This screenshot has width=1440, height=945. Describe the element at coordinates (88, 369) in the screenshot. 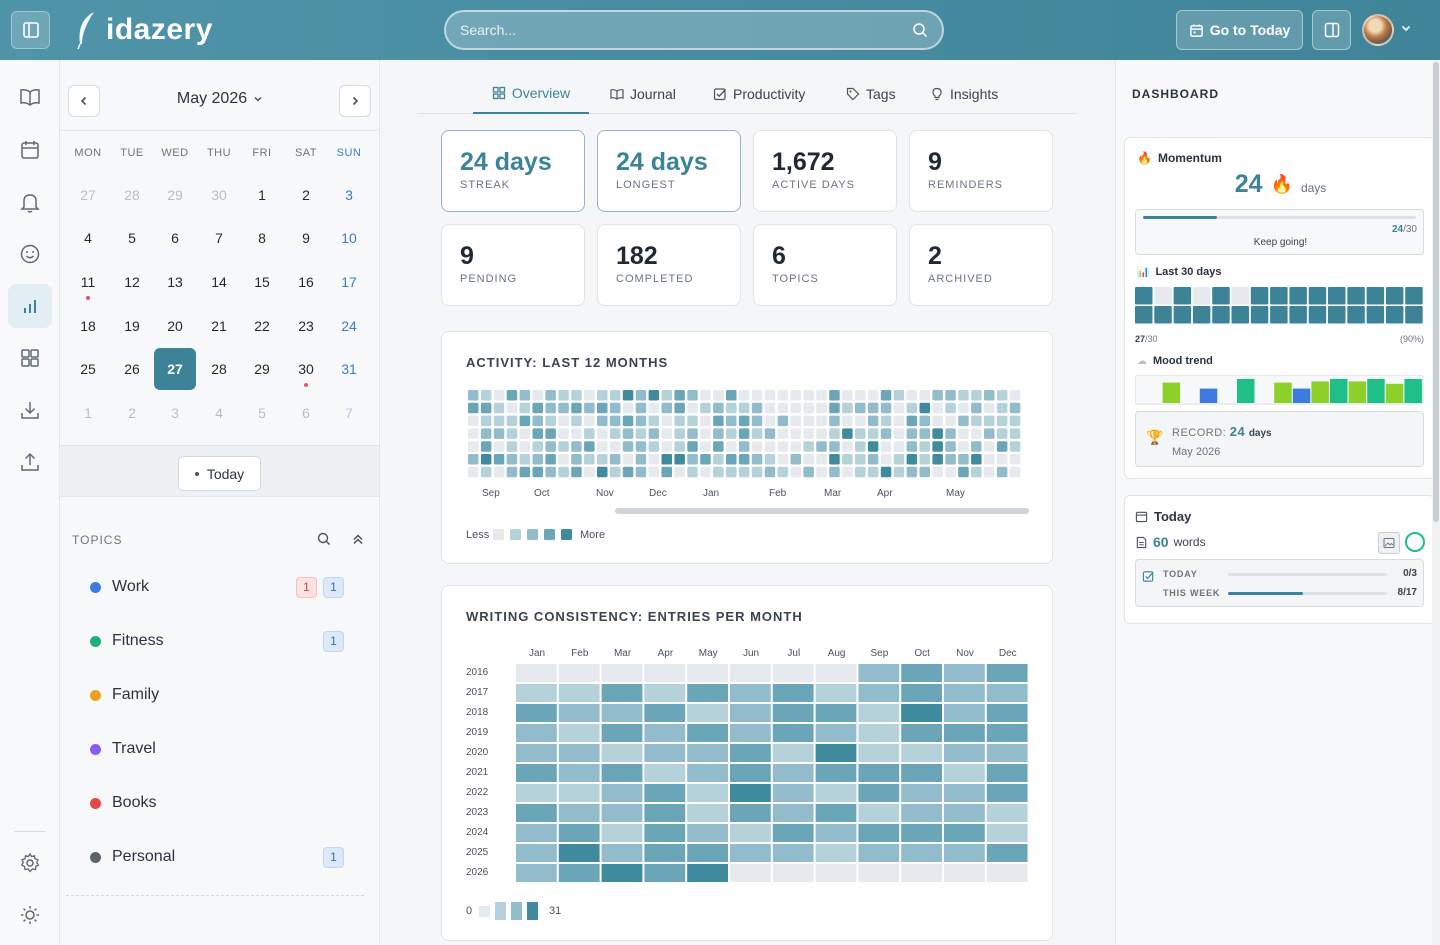

I see `calendar-day: 25` at that location.